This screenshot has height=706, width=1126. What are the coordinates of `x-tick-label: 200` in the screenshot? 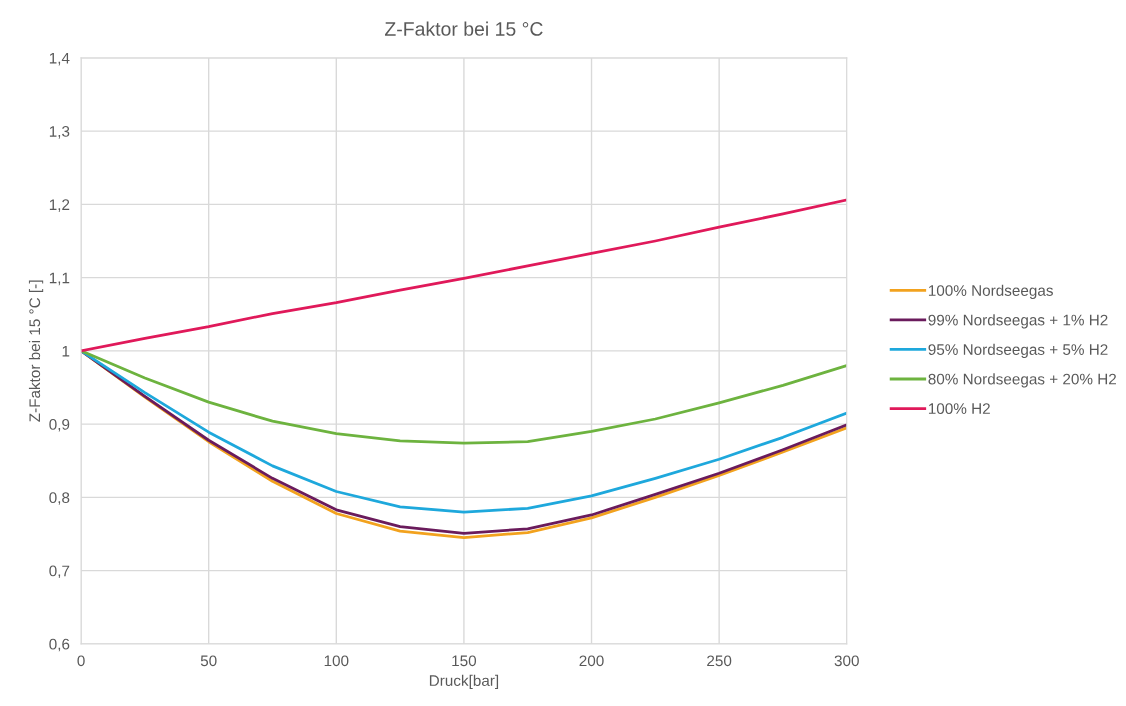 It's located at (591, 661).